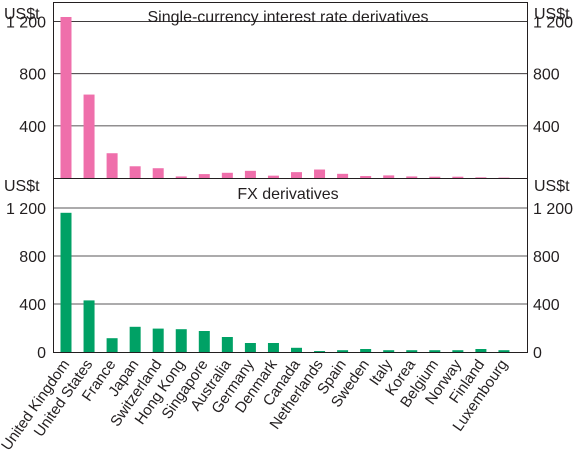  What do you see at coordinates (227, 175) in the screenshot?
I see `ir-bar-australia` at bounding box center [227, 175].